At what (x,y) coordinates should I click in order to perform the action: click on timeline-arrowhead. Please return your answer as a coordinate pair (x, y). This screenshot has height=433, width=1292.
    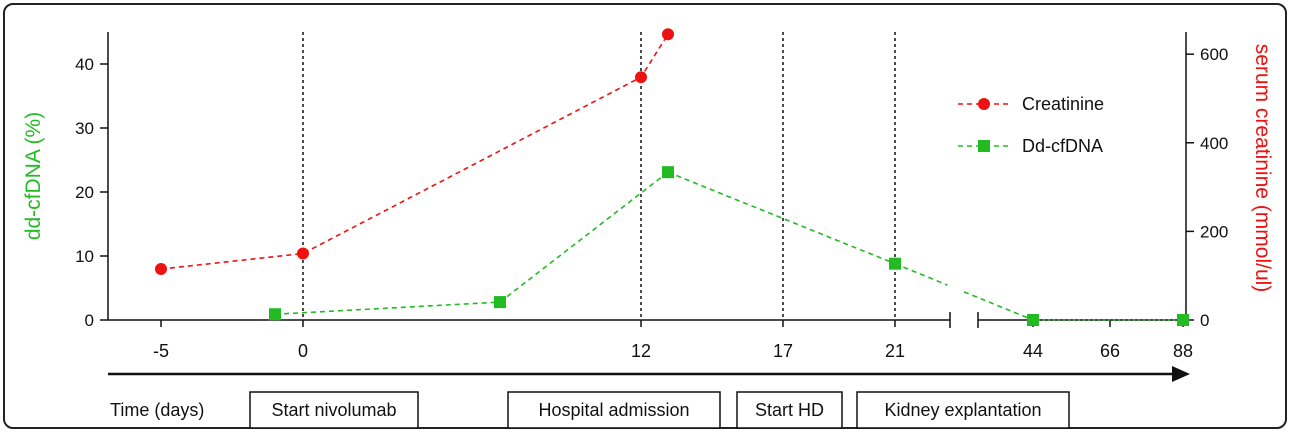
    Looking at the image, I should click on (1181, 374).